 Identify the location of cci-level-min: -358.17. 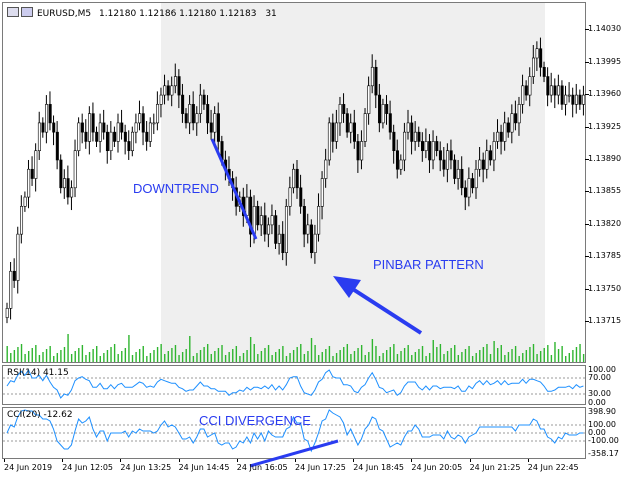
(603, 453).